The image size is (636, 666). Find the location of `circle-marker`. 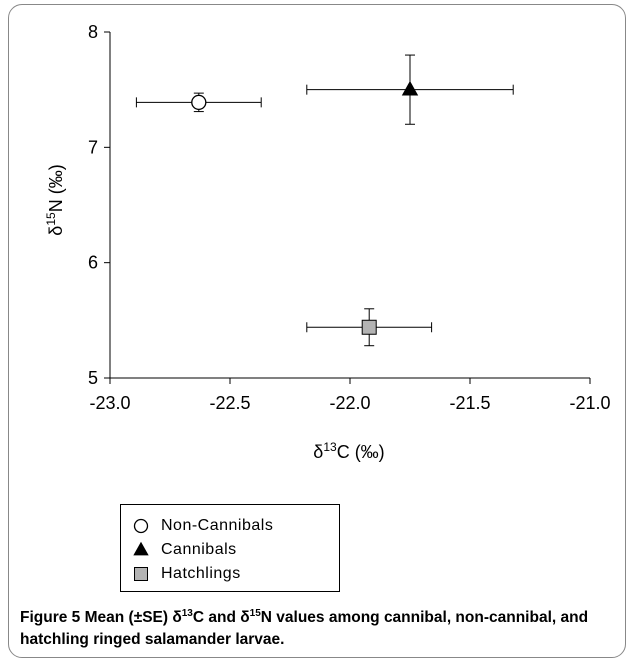

circle-marker is located at coordinates (199, 102).